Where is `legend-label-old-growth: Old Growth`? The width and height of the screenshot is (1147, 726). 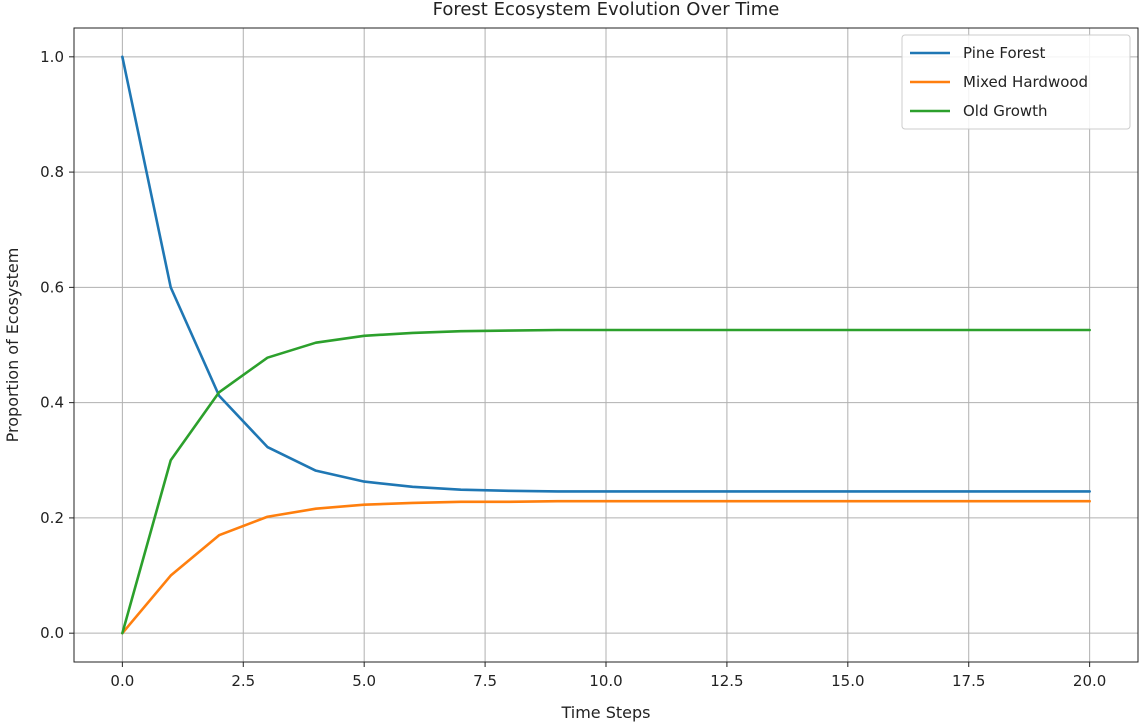 legend-label-old-growth: Old Growth is located at coordinates (1005, 111).